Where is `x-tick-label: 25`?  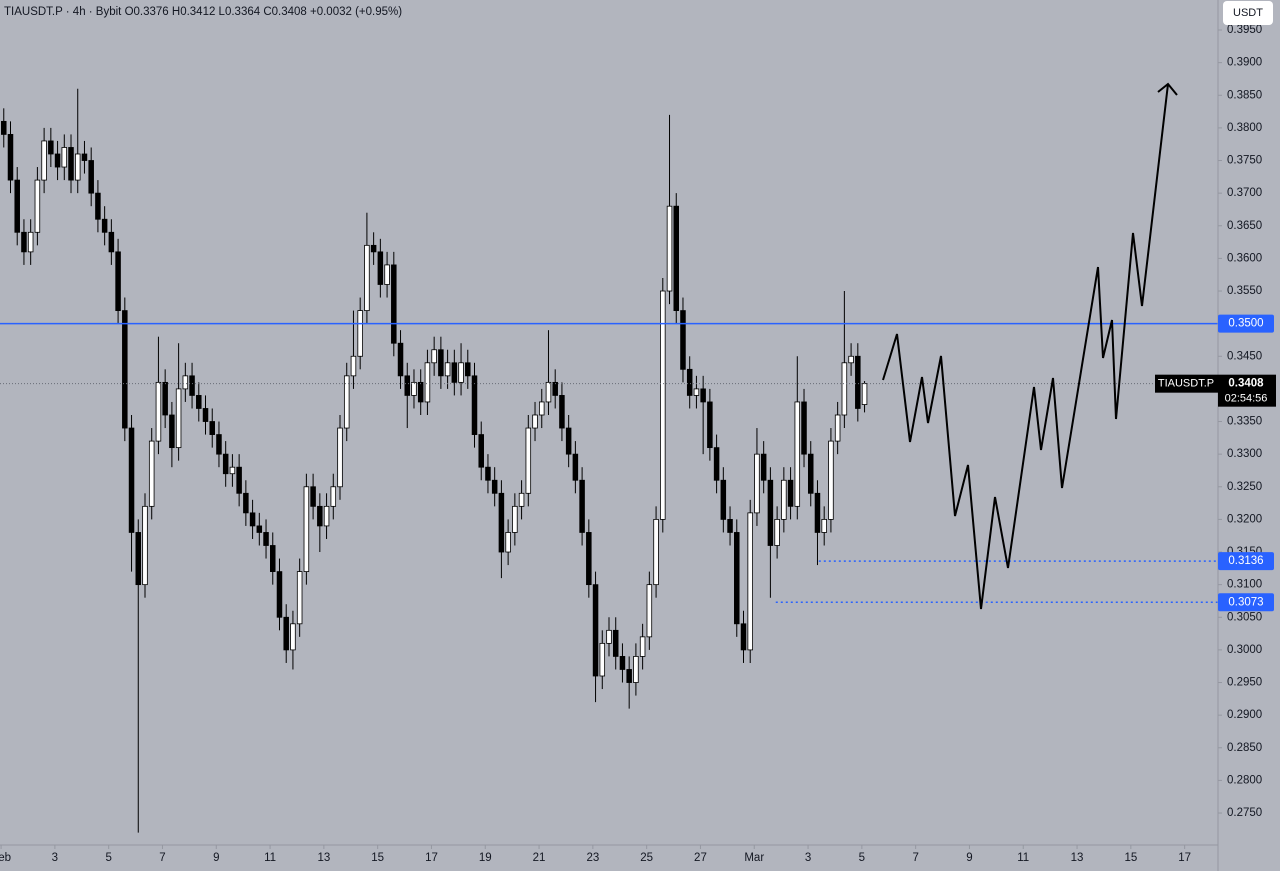
x-tick-label: 25 is located at coordinates (646, 858).